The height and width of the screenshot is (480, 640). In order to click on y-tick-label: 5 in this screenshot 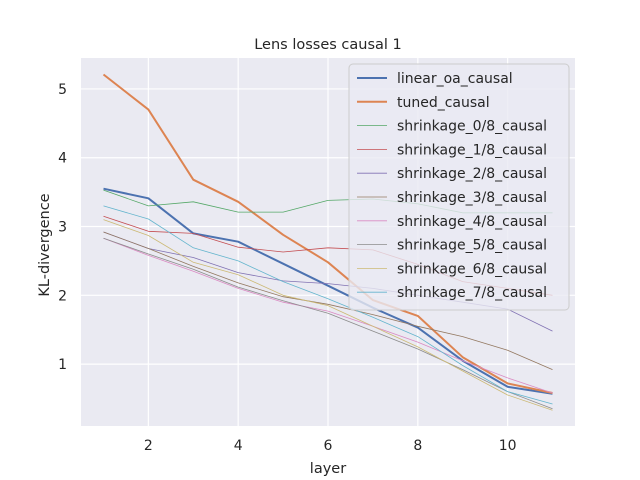, I will do `click(62, 90)`.